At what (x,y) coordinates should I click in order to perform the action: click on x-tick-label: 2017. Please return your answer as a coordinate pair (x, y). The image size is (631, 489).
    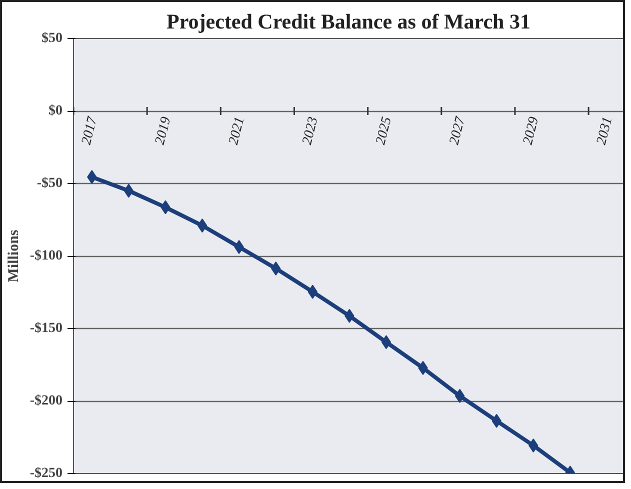
    Looking at the image, I should click on (90, 130).